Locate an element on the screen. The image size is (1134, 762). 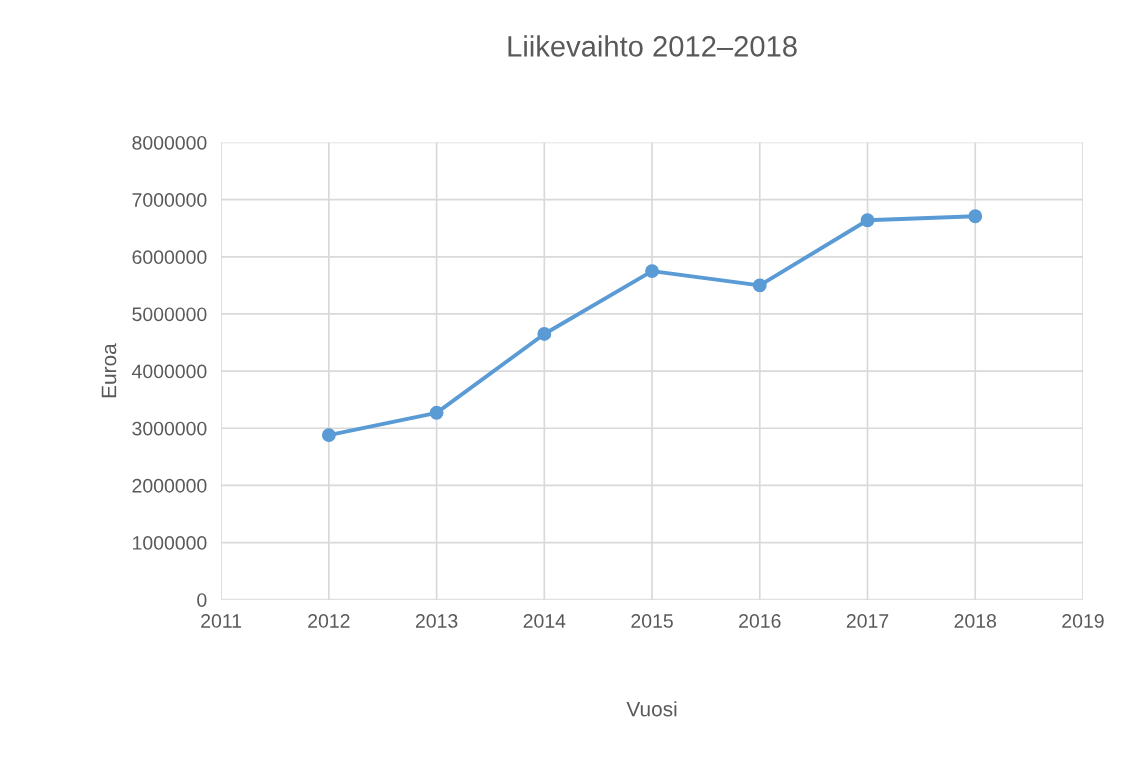
y-tick-label: 8000000 is located at coordinates (169, 142).